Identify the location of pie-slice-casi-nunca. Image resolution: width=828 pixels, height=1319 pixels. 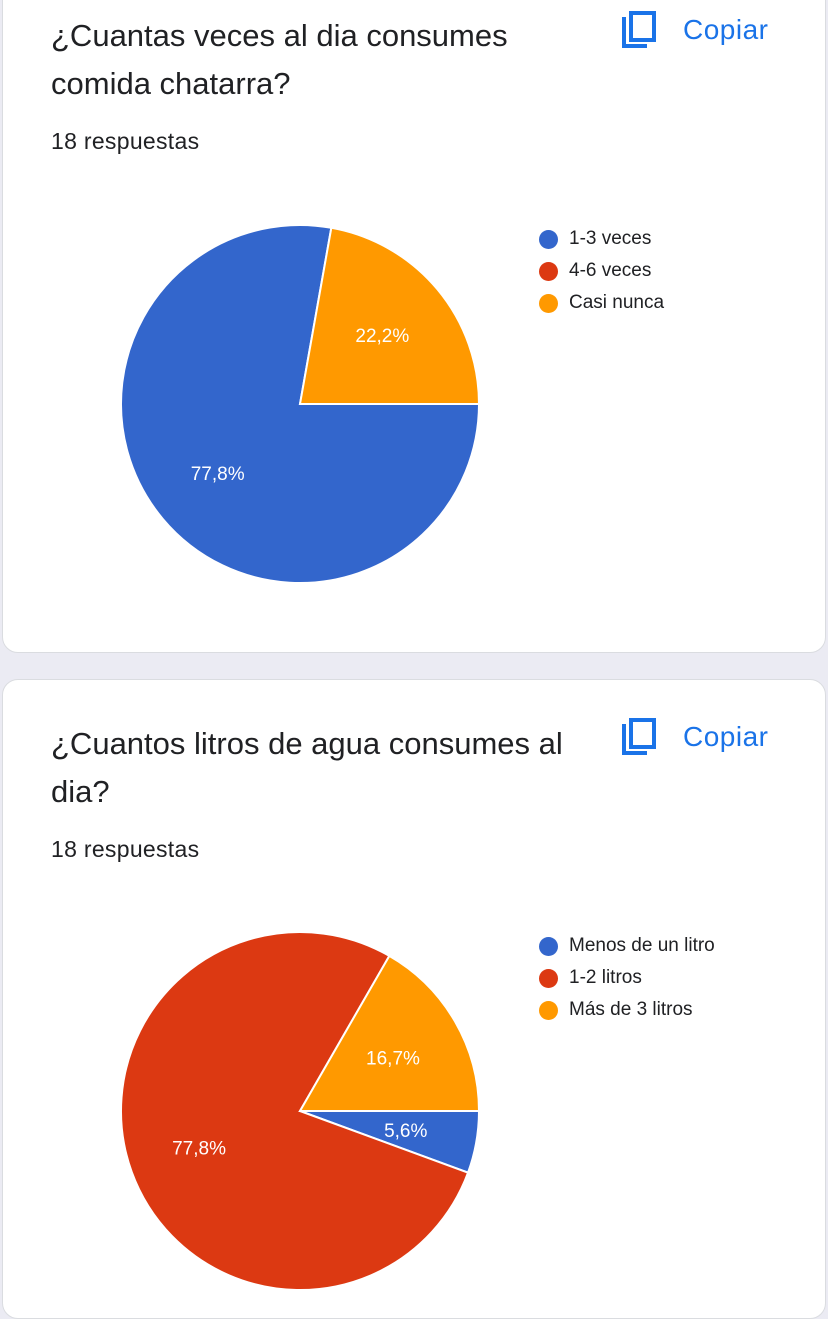
(389, 315).